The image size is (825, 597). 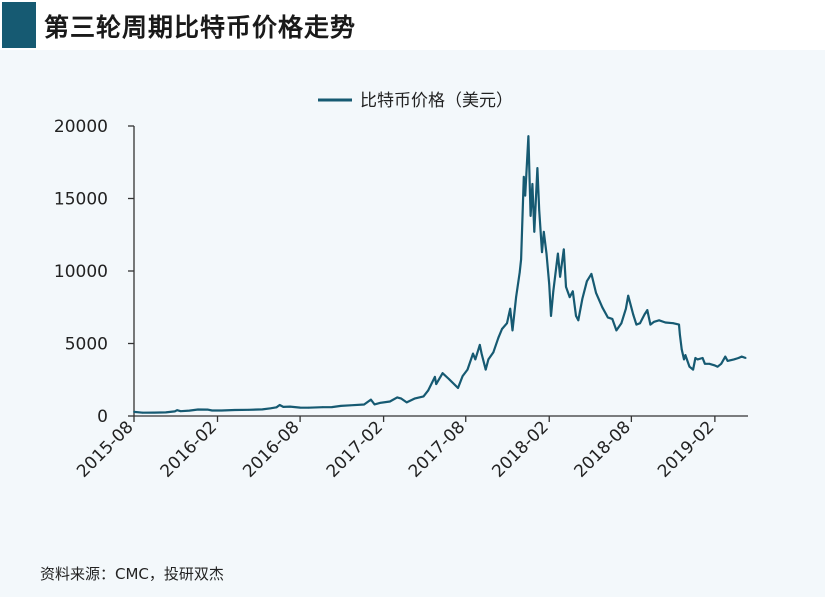 I want to click on y-tick-label: 0, so click(x=102, y=417).